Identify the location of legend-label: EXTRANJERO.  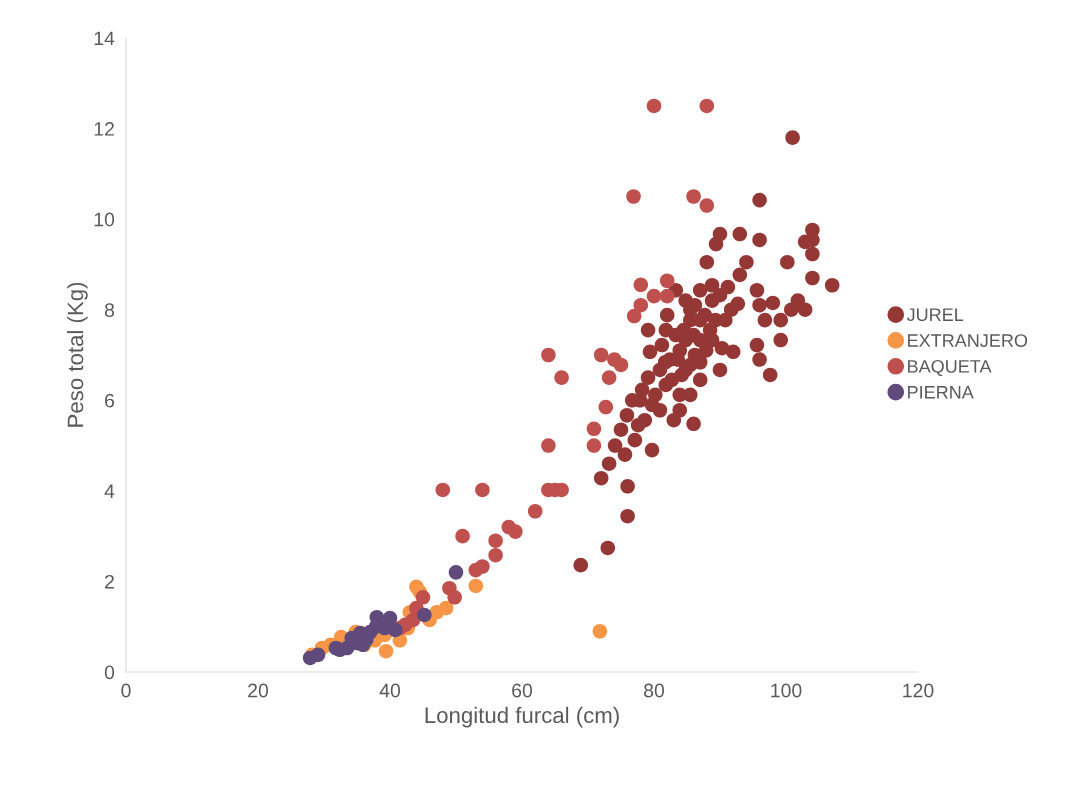
(968, 340).